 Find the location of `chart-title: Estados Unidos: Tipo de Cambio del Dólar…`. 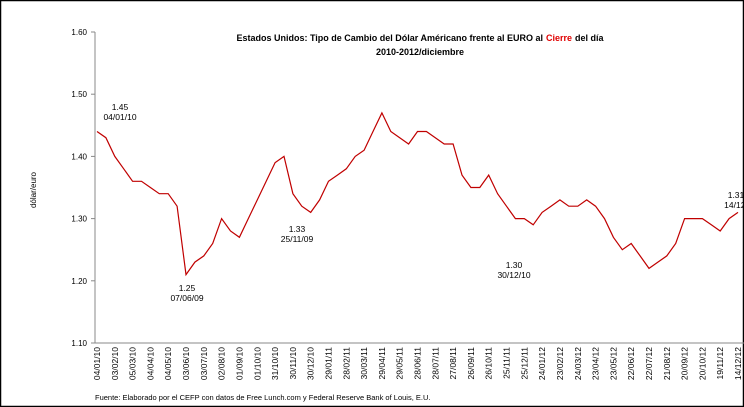

chart-title: Estados Unidos: Tipo de Cambio del Dólar… is located at coordinates (420, 38).